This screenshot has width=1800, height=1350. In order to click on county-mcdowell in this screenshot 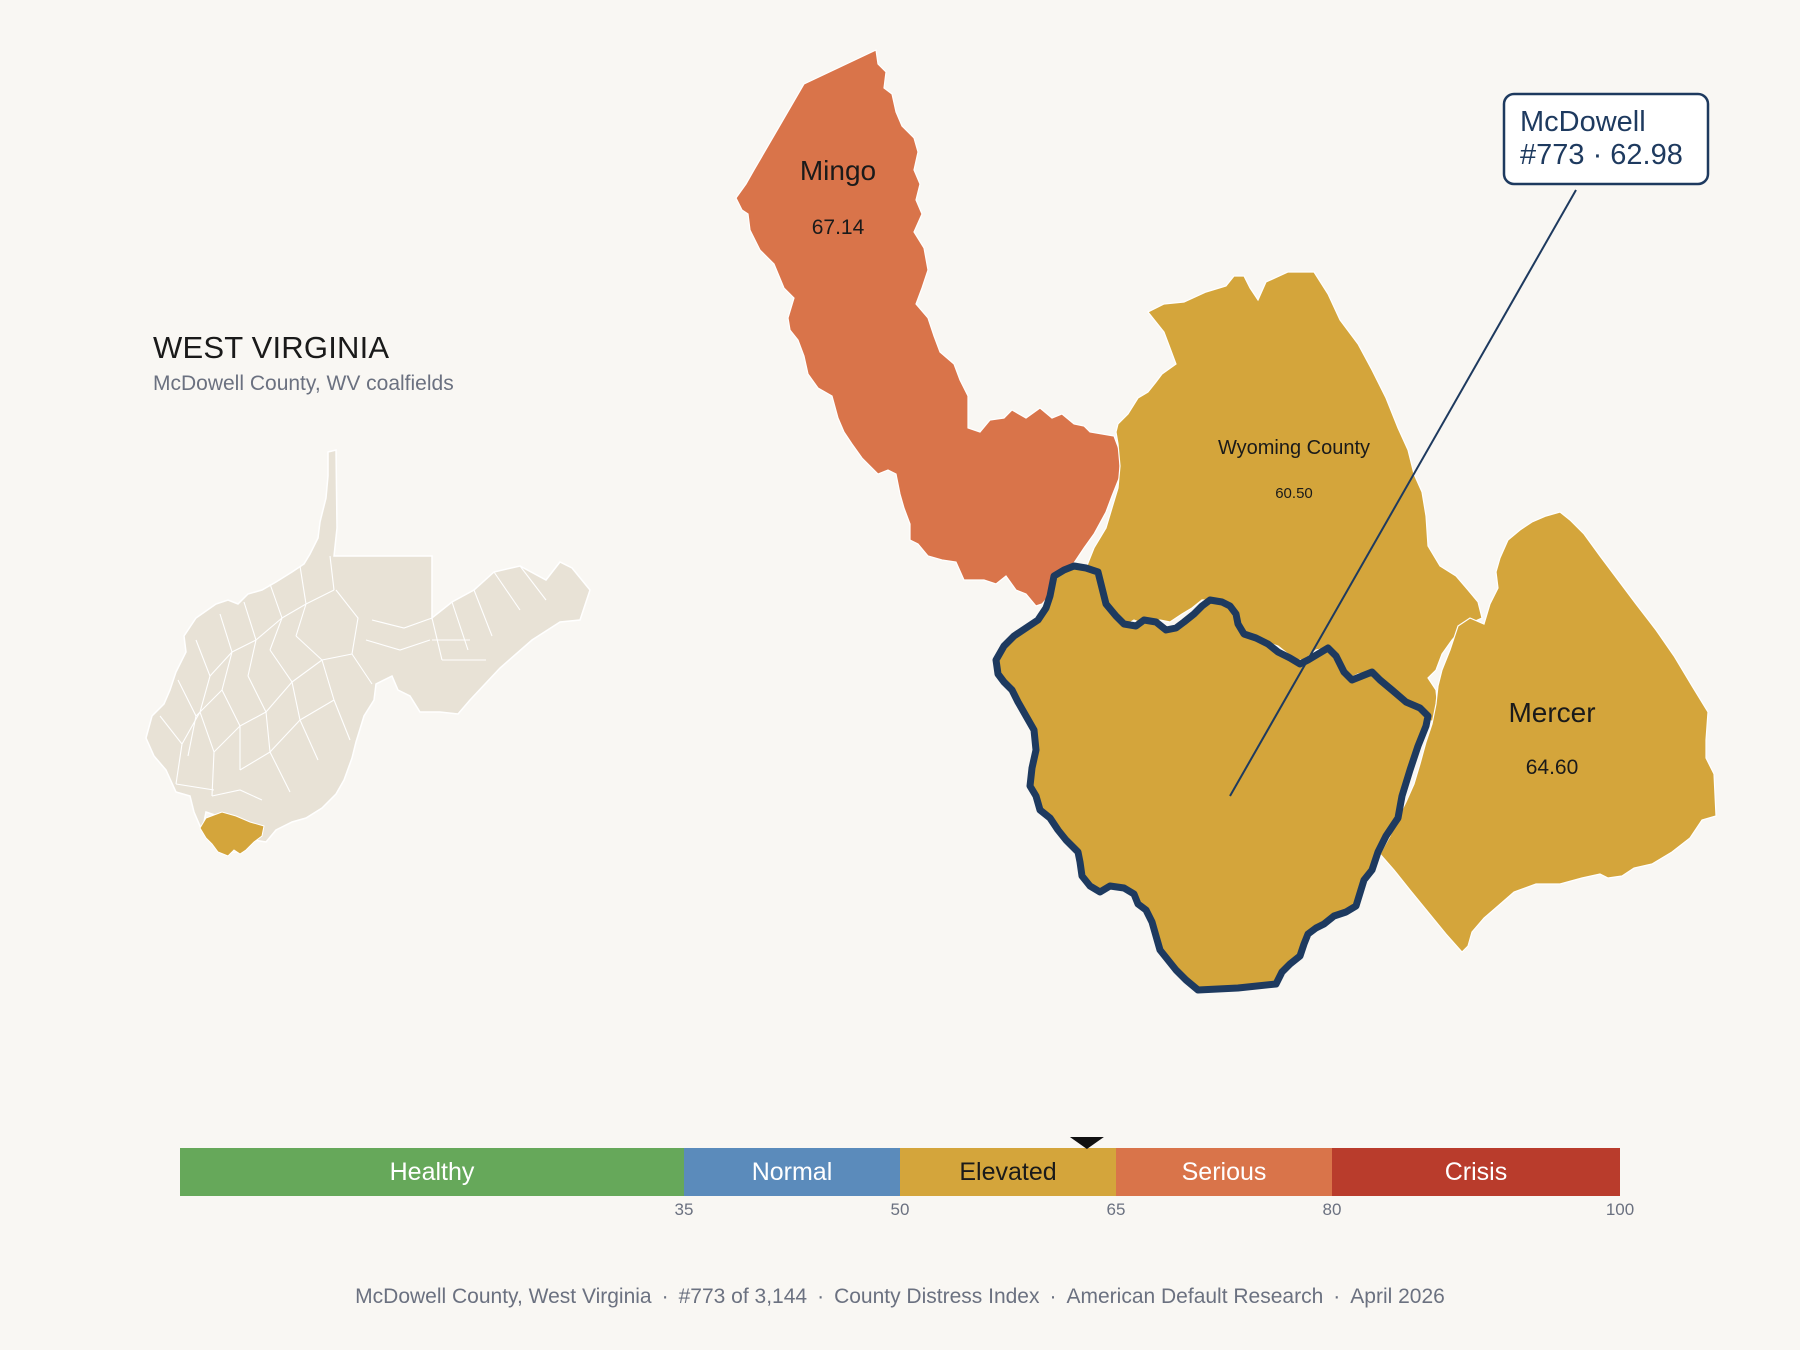, I will do `click(1212, 778)`.